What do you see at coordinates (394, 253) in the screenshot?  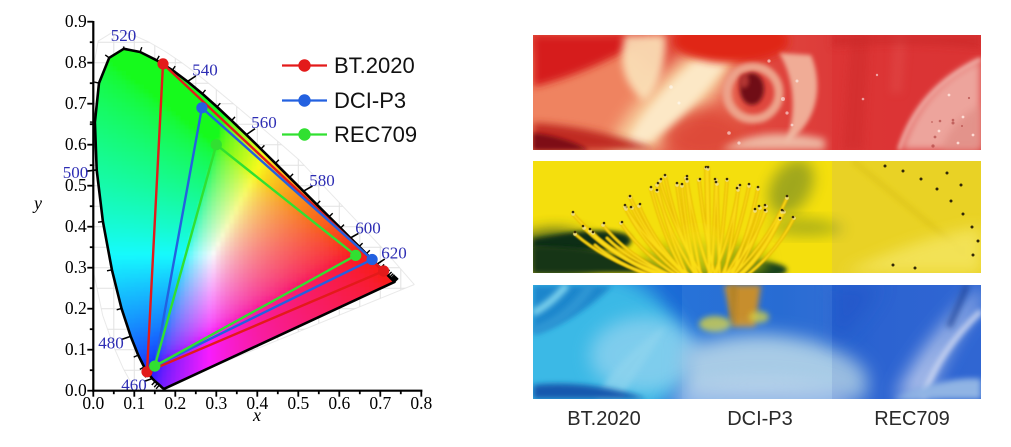 I see `svg-text: 620` at bounding box center [394, 253].